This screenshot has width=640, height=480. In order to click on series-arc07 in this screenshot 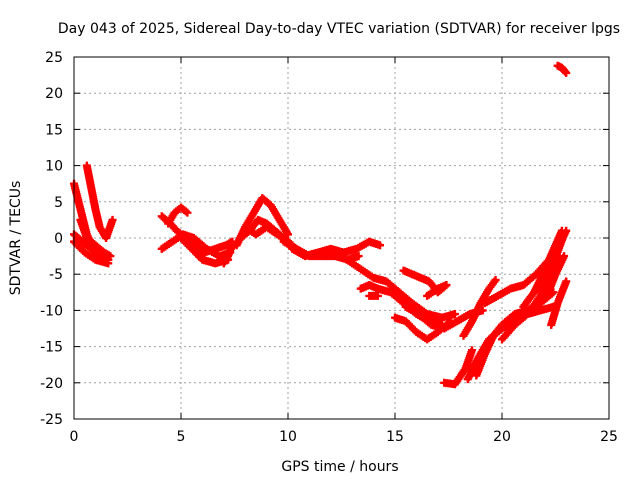, I will do `click(178, 215)`.